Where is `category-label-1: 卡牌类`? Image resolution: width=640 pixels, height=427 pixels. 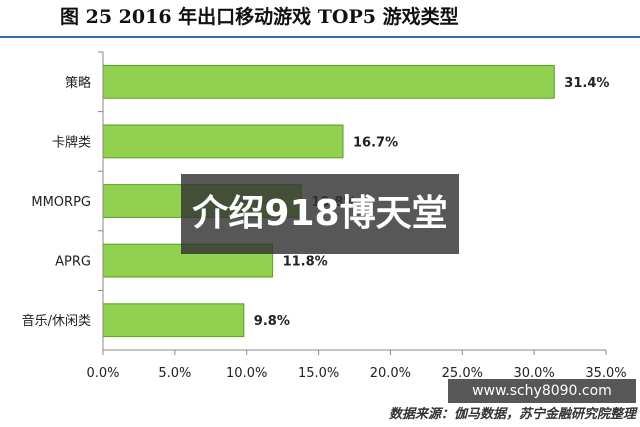
category-label-1: 卡牌类 is located at coordinates (71, 142).